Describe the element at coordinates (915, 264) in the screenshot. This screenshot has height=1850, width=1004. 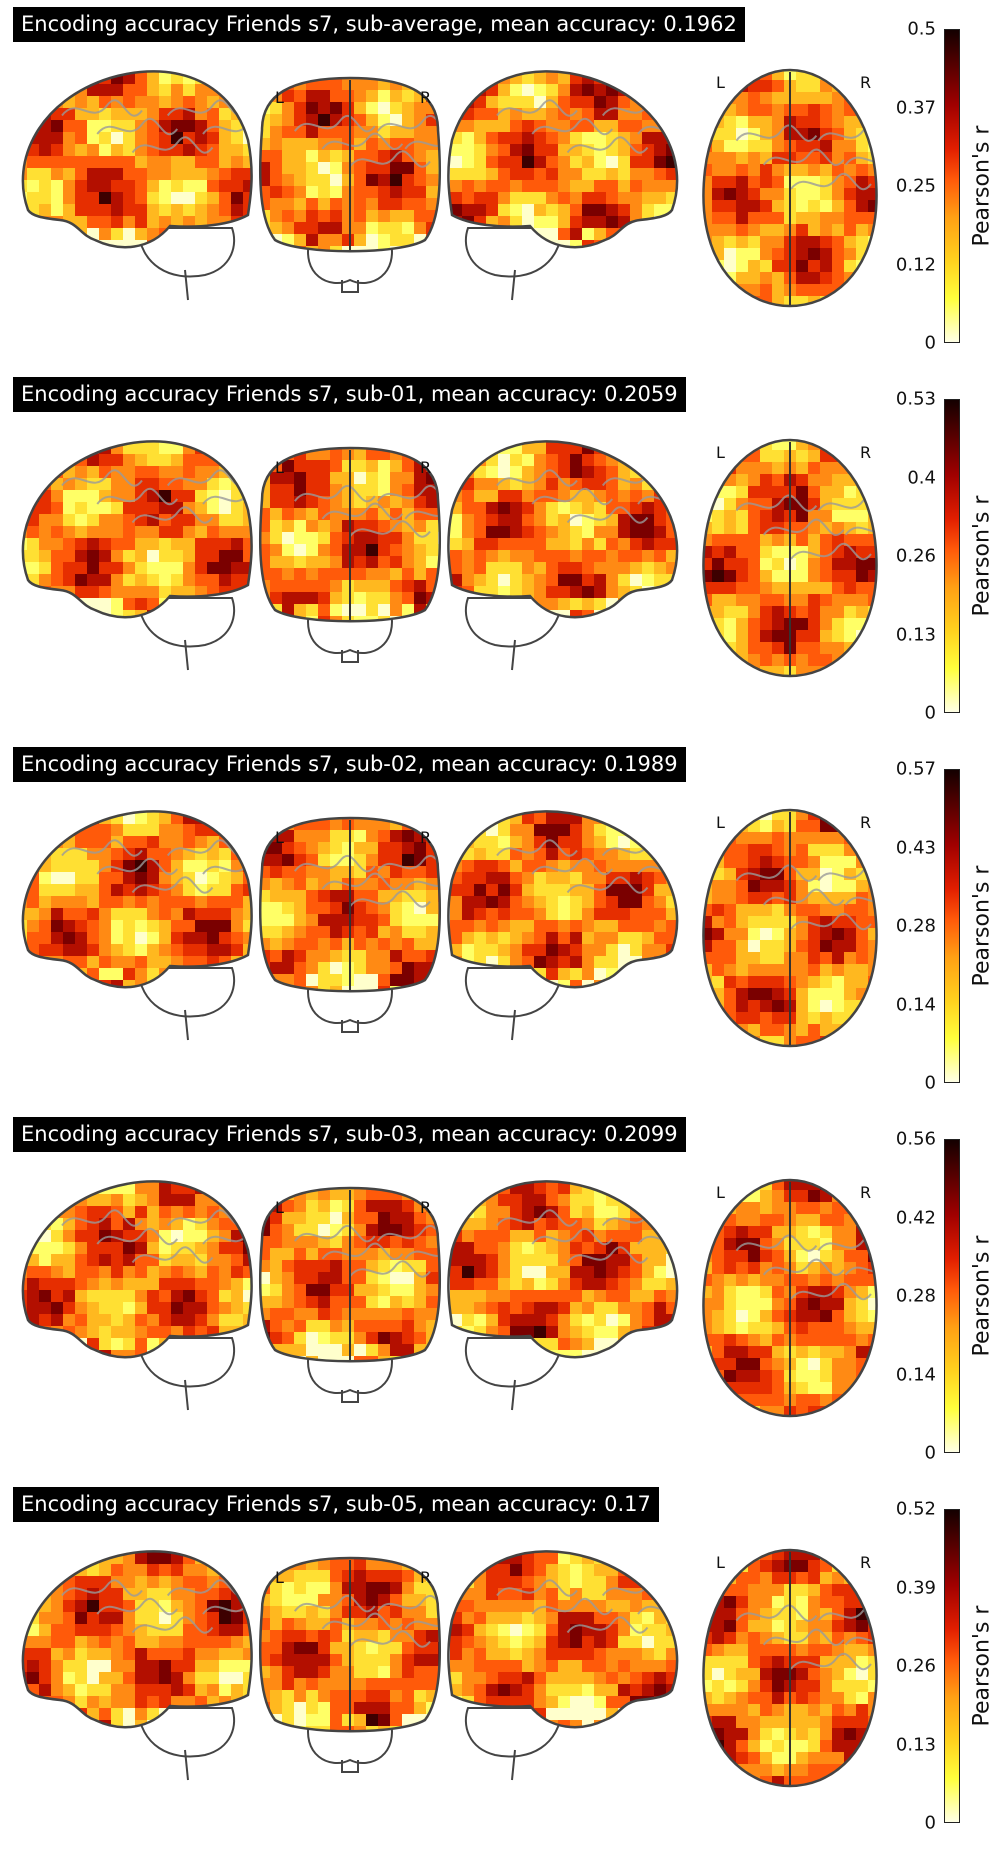
I see `colorbar-tick-label: 0.12` at that location.